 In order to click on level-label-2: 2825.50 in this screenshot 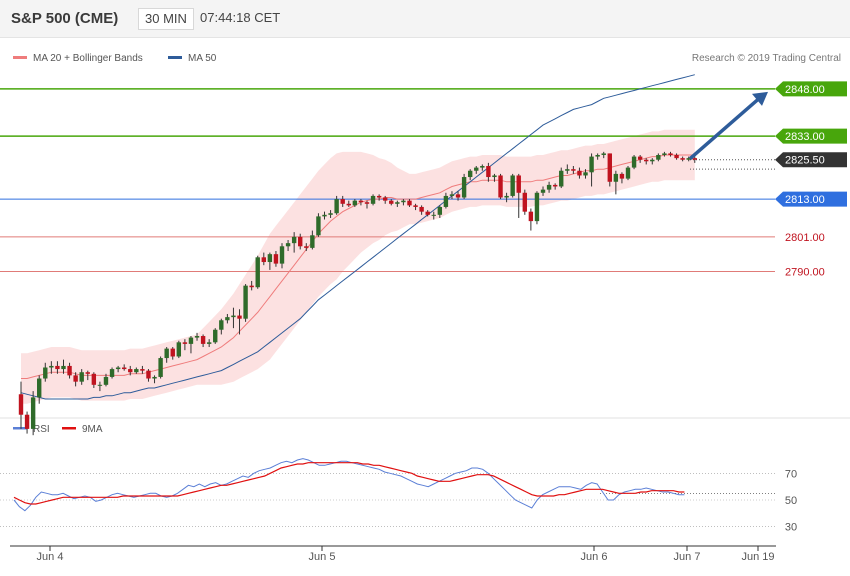, I will do `click(805, 161)`.